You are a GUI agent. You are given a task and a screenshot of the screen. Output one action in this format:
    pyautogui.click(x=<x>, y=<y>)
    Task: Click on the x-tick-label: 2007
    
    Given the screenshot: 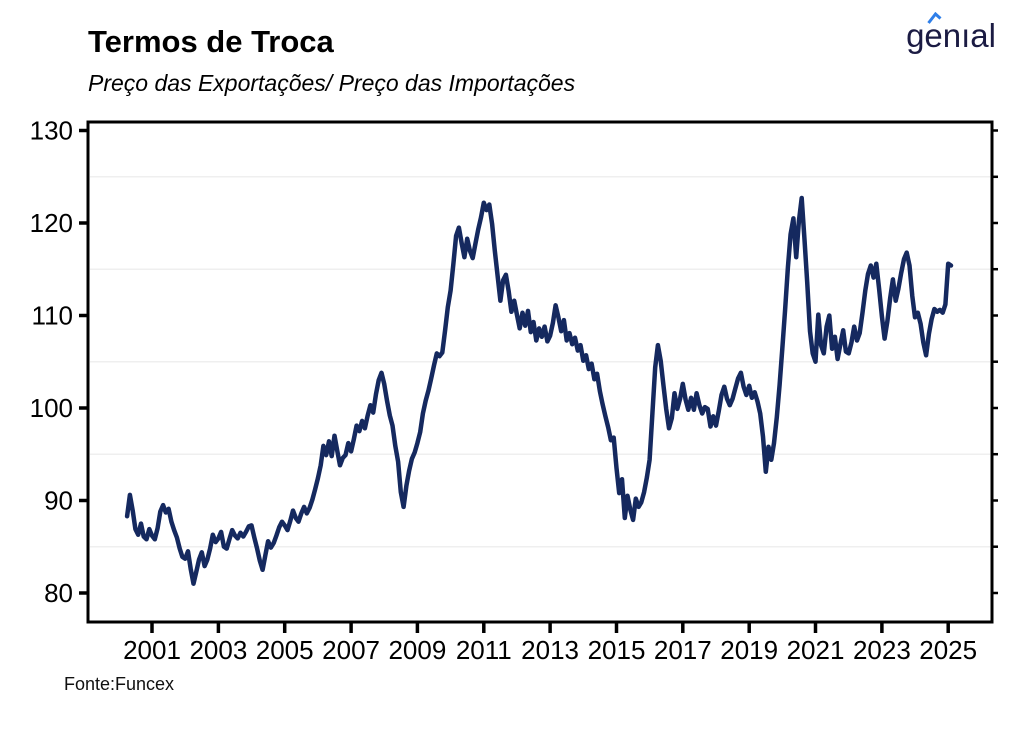 What is the action you would take?
    pyautogui.click(x=351, y=650)
    